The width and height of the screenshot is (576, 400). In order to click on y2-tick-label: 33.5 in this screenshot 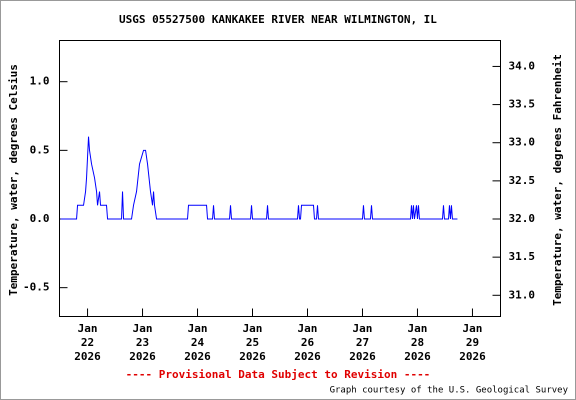, I will do `click(522, 104)`.